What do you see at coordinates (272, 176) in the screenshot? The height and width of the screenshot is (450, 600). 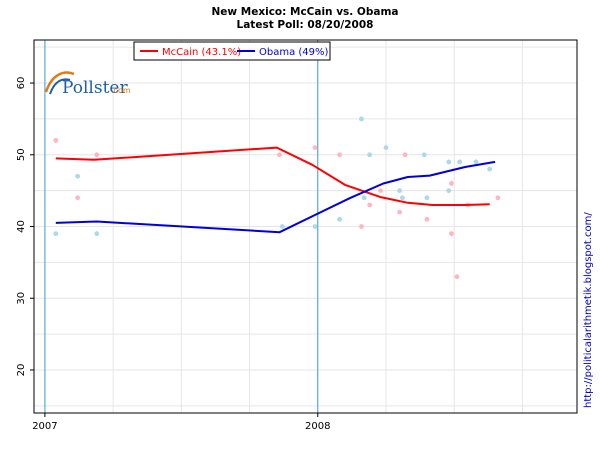 I see `mccain-trend-line` at bounding box center [272, 176].